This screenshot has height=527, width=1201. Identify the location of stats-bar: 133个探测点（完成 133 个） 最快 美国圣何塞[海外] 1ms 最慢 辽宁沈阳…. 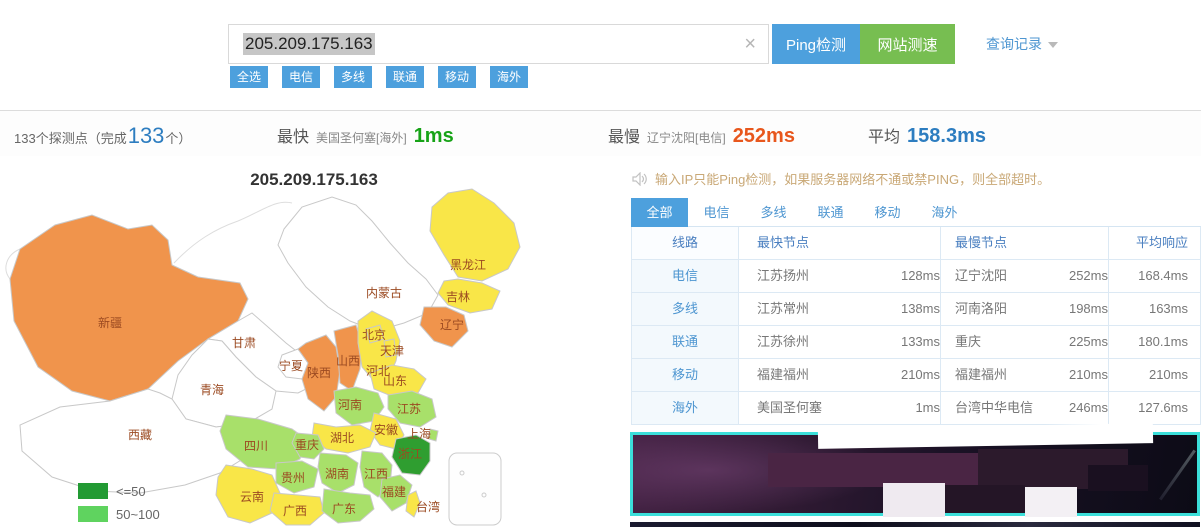
(600, 133).